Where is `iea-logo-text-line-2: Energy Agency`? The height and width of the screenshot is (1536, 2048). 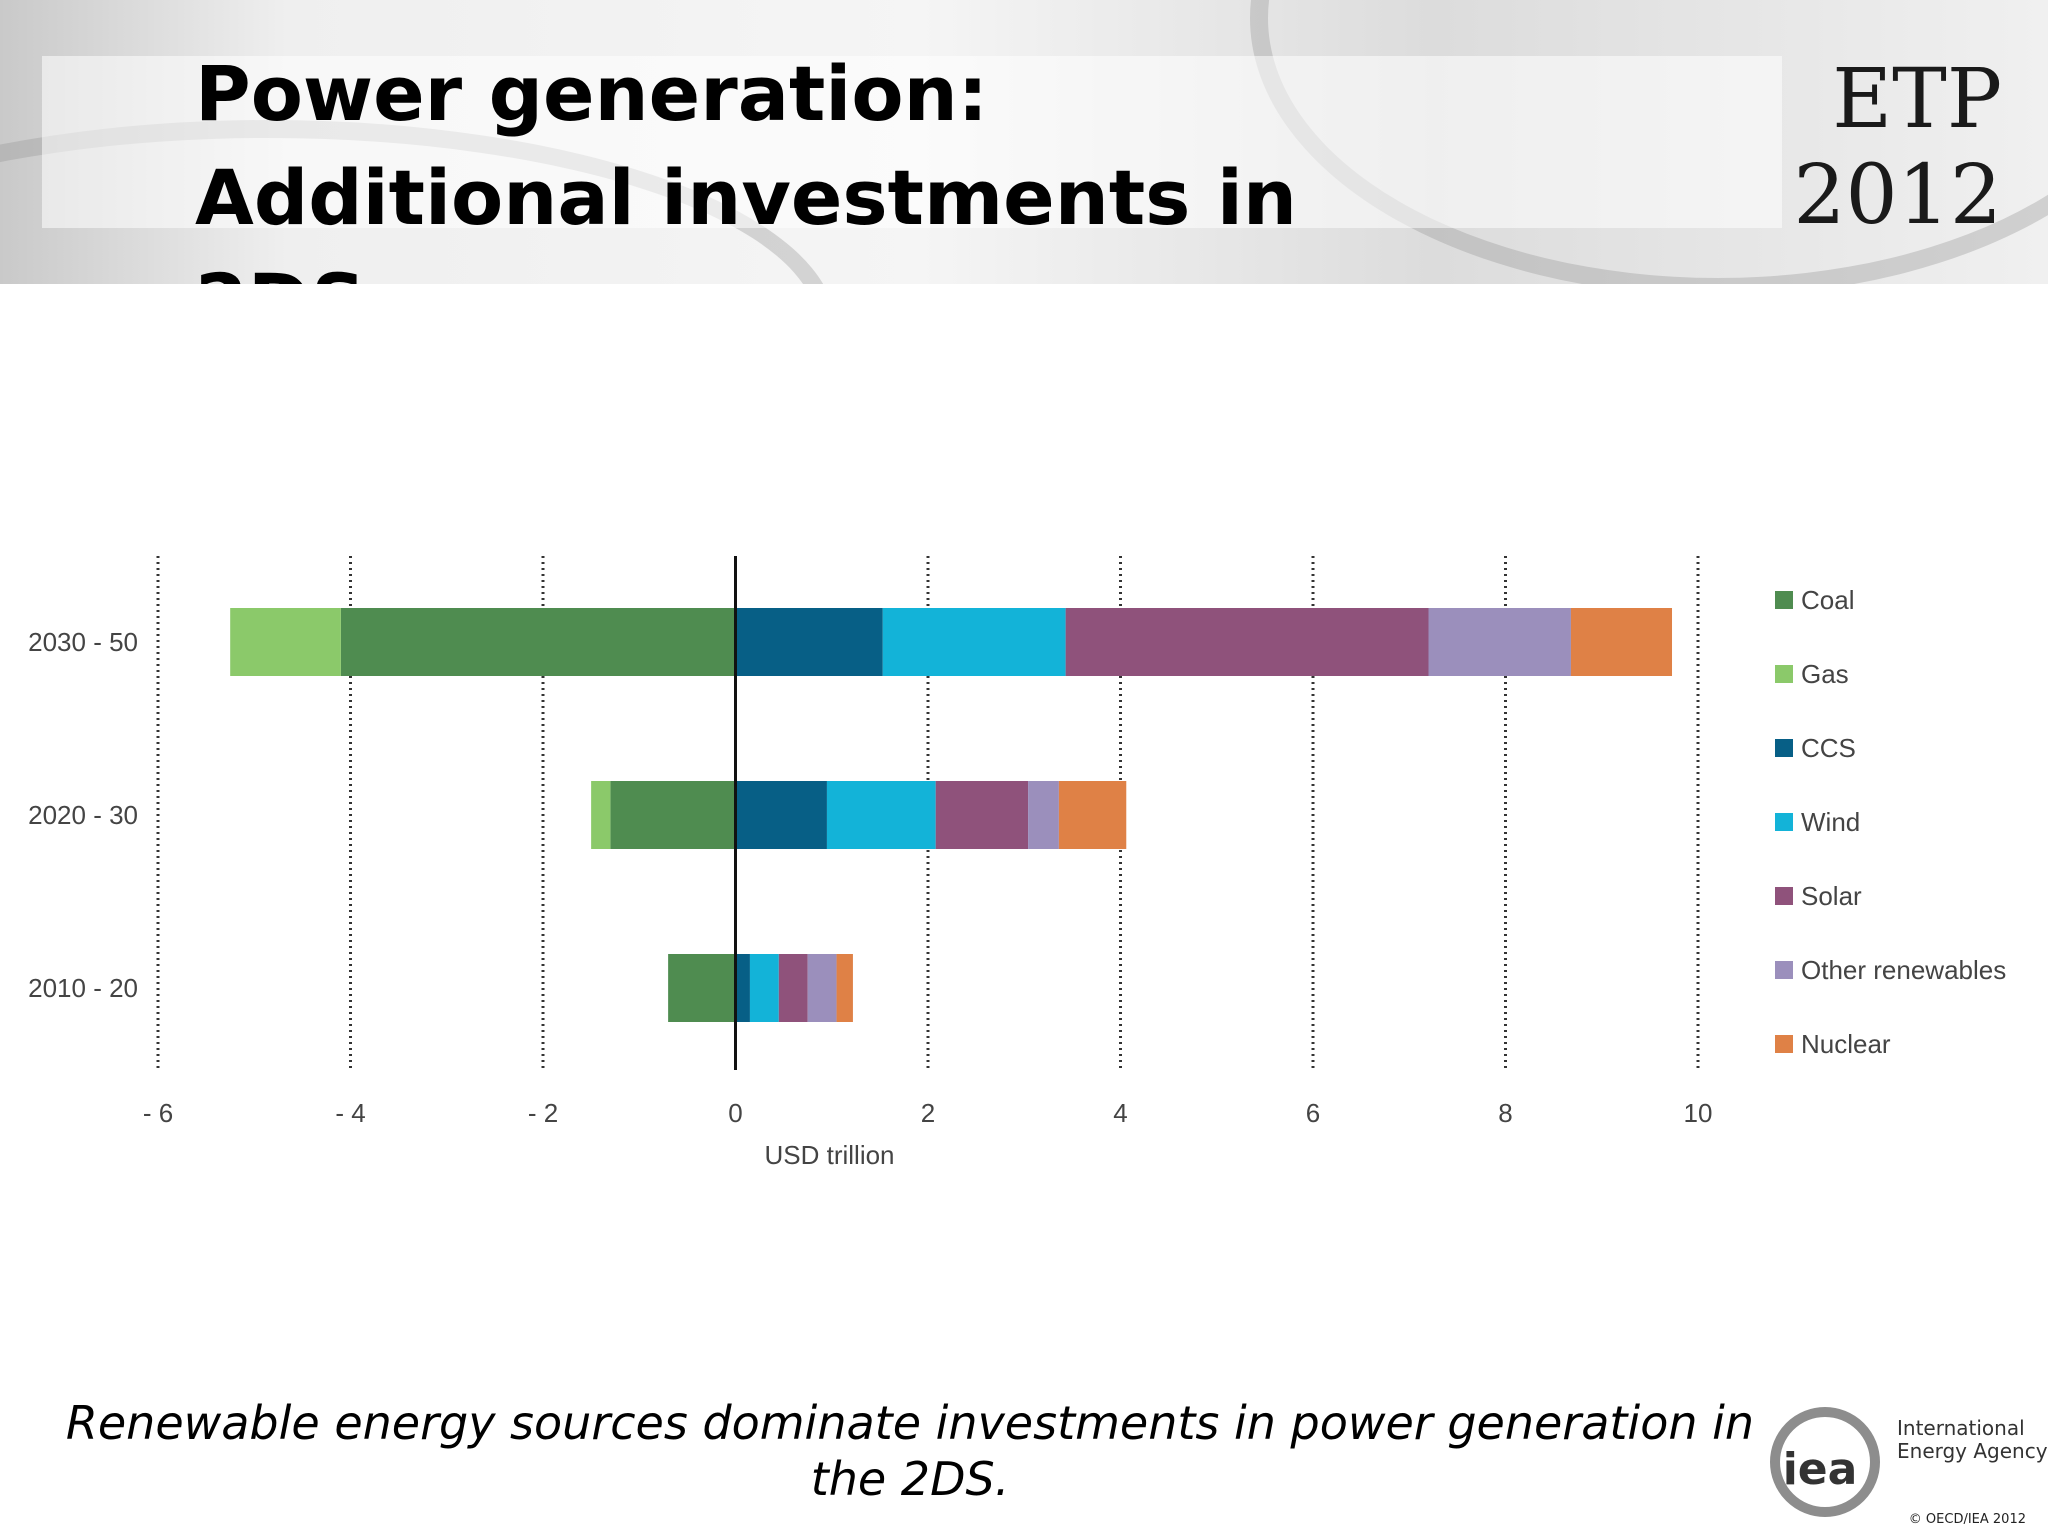
iea-logo-text-line-2: Energy Agency is located at coordinates (1972, 1451).